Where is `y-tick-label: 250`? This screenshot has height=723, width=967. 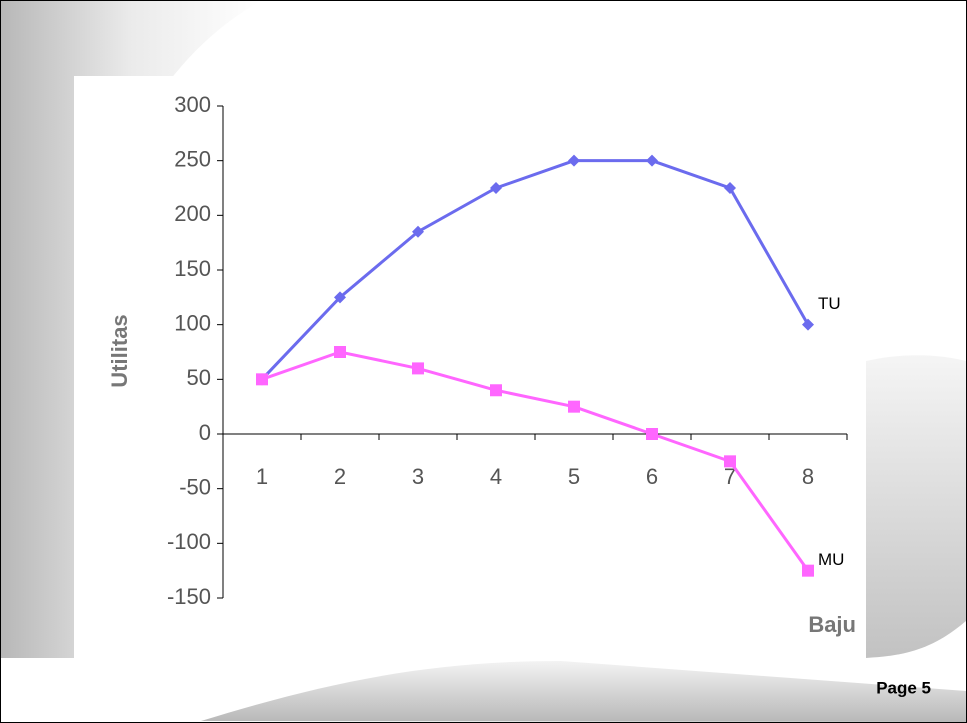 y-tick-label: 250 is located at coordinates (192, 158).